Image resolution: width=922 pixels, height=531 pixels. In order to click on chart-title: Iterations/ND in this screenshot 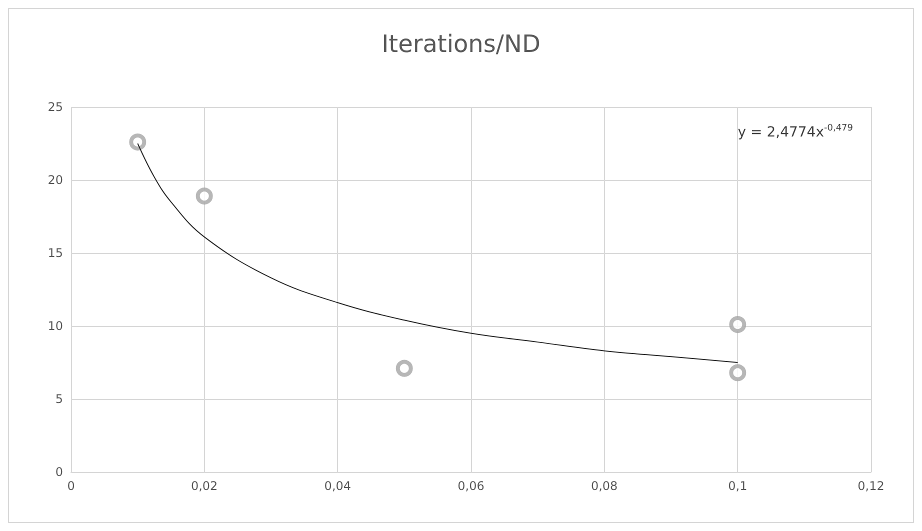, I will do `click(461, 44)`.